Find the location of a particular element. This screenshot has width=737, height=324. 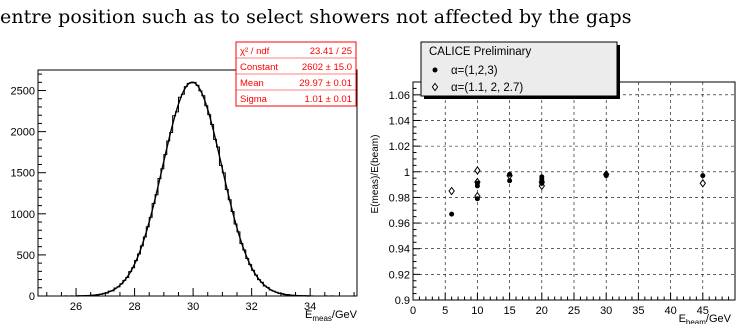

x-tick-label: 32 is located at coordinates (252, 307).